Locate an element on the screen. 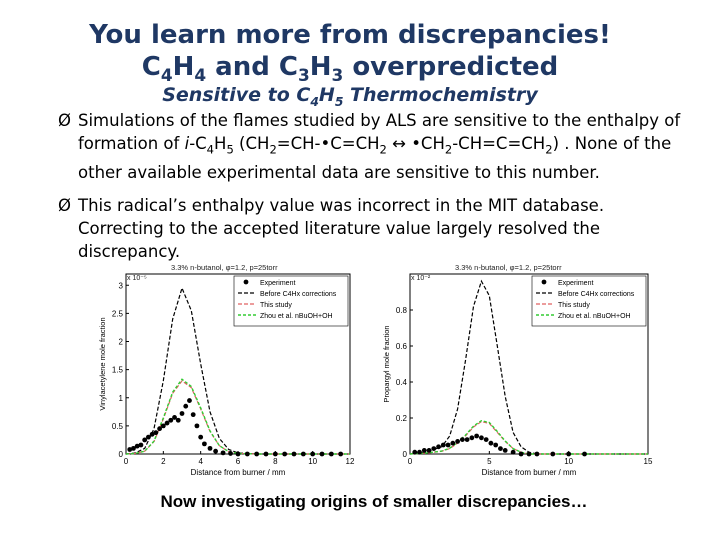 The width and height of the screenshot is (720, 540). x-tick-label: 0 is located at coordinates (126, 461).